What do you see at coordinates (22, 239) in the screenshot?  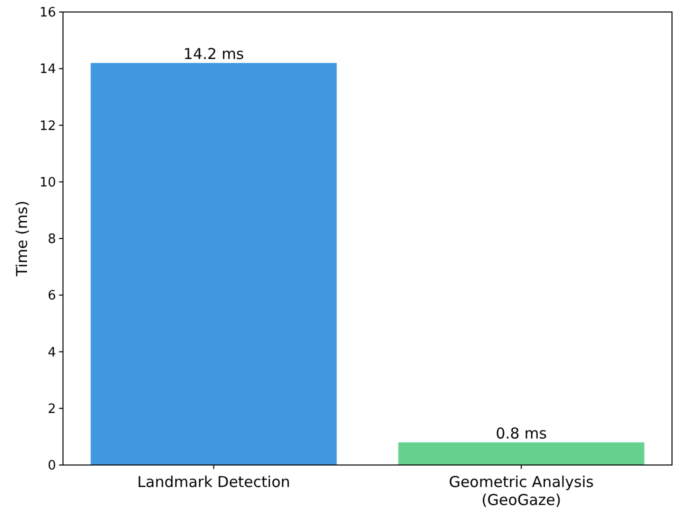 I see `y-axis-title: Time (ms)` at bounding box center [22, 239].